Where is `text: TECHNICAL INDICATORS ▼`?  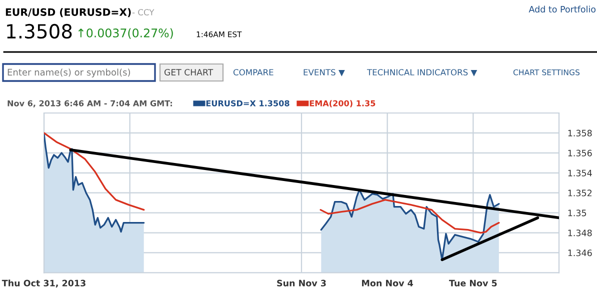
text: TECHNICAL INDICATORS ▼ is located at coordinates (422, 72).